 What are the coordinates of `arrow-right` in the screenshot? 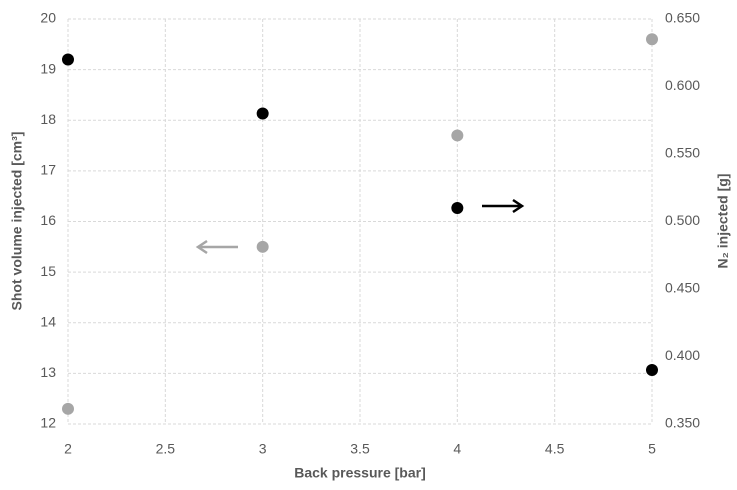 It's located at (503, 206).